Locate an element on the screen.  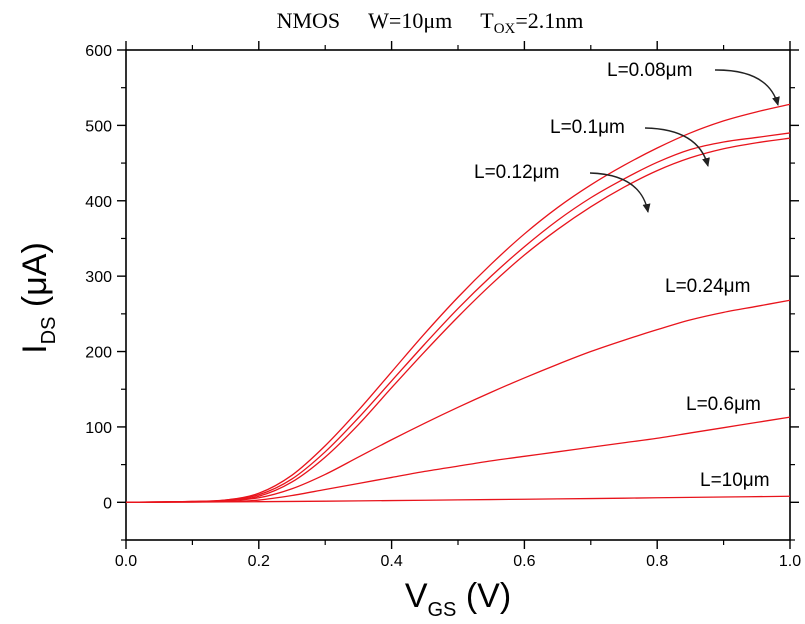
curve-label: L=0.08μm is located at coordinates (649, 70).